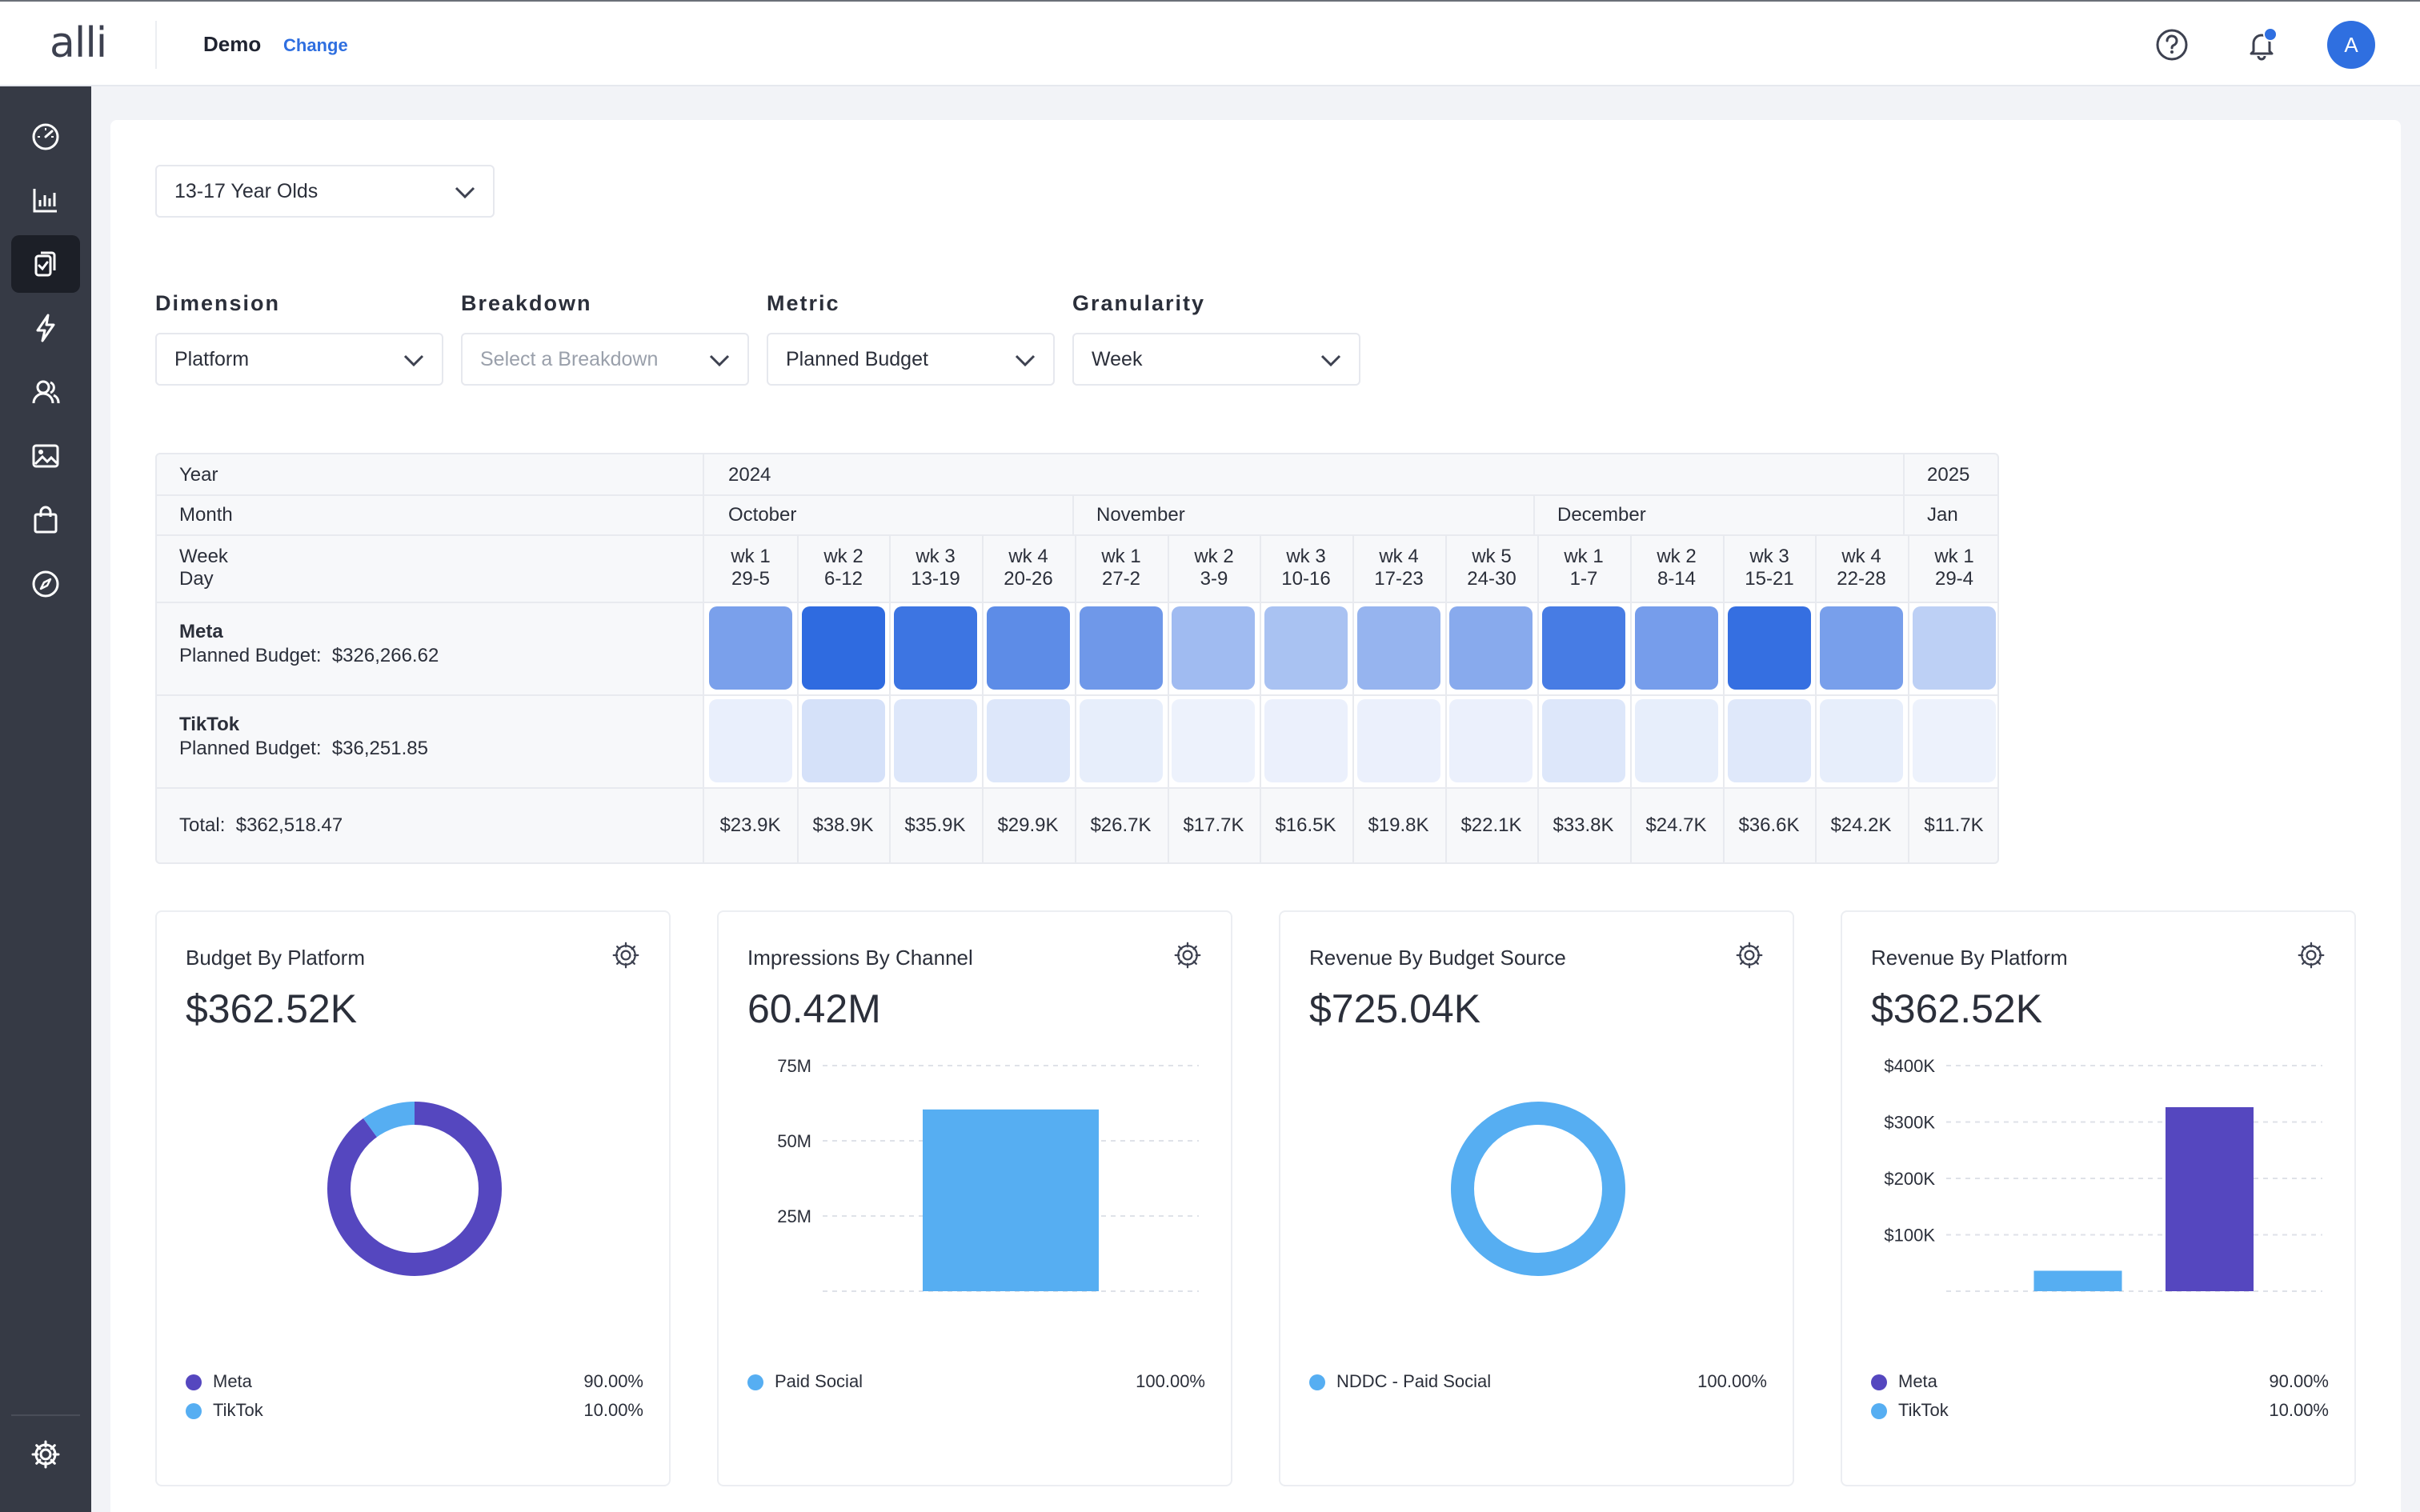 This screenshot has height=1512, width=2420. What do you see at coordinates (45, 136) in the screenshot?
I see `sidebar-item-dashboard` at bounding box center [45, 136].